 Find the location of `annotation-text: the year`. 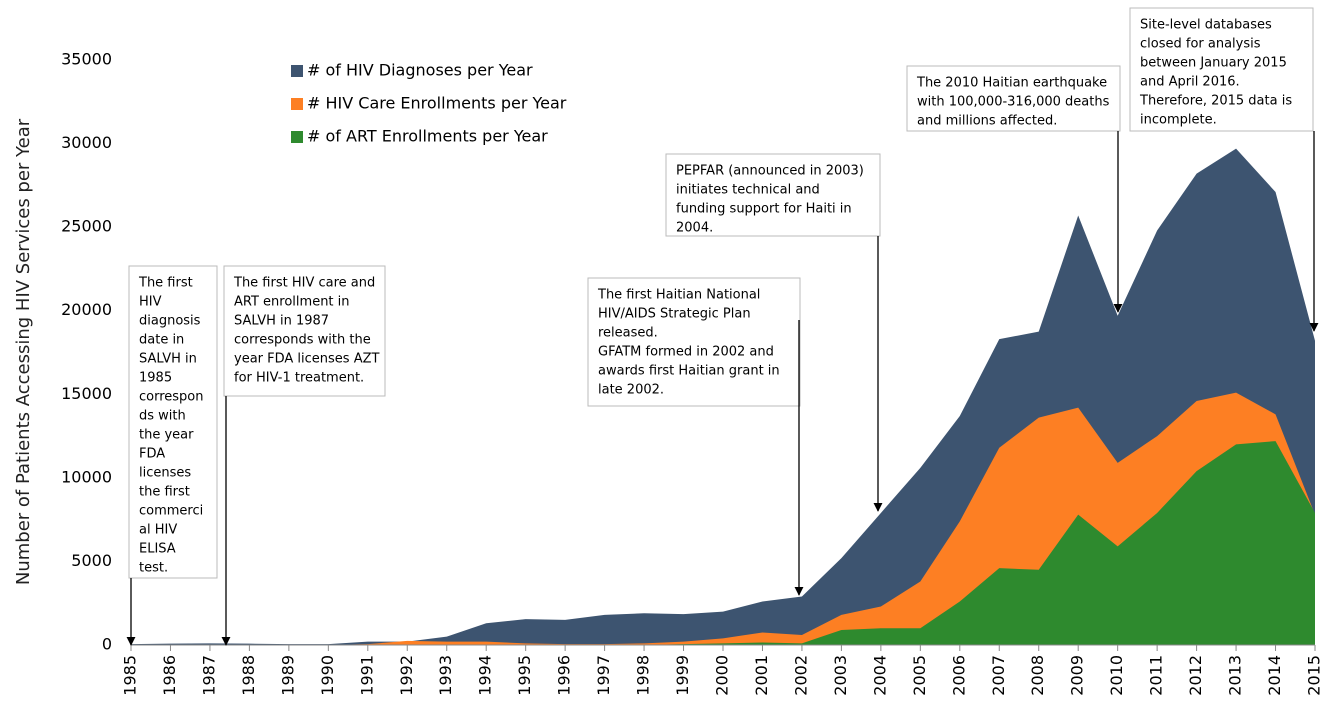

annotation-text: the year is located at coordinates (166, 435).